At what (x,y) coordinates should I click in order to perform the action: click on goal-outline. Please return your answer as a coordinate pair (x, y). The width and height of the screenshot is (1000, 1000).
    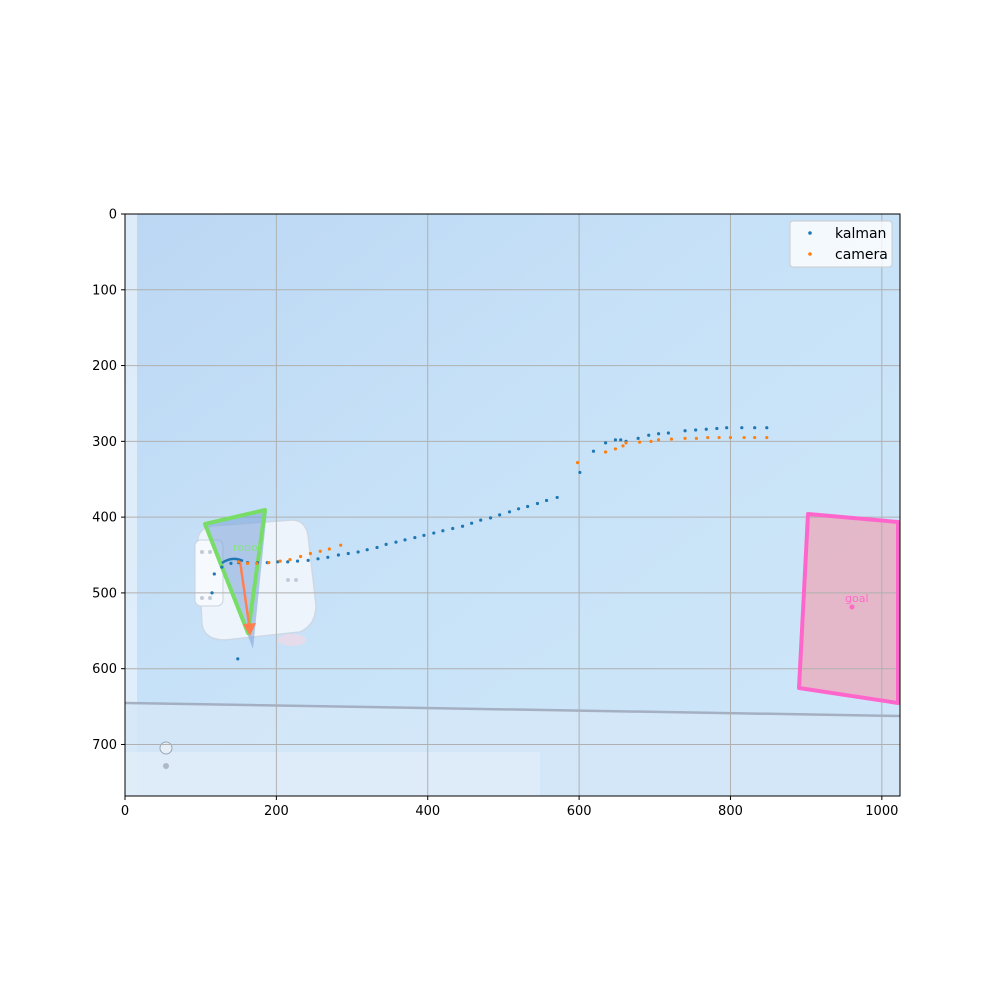
    Looking at the image, I should click on (848, 608).